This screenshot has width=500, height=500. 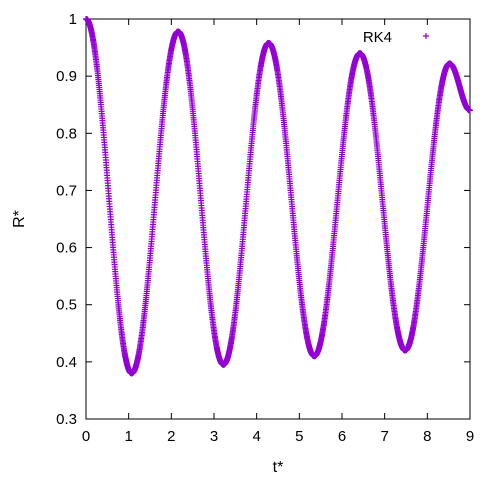 I want to click on y-tick-label: 0.9, so click(x=66, y=76).